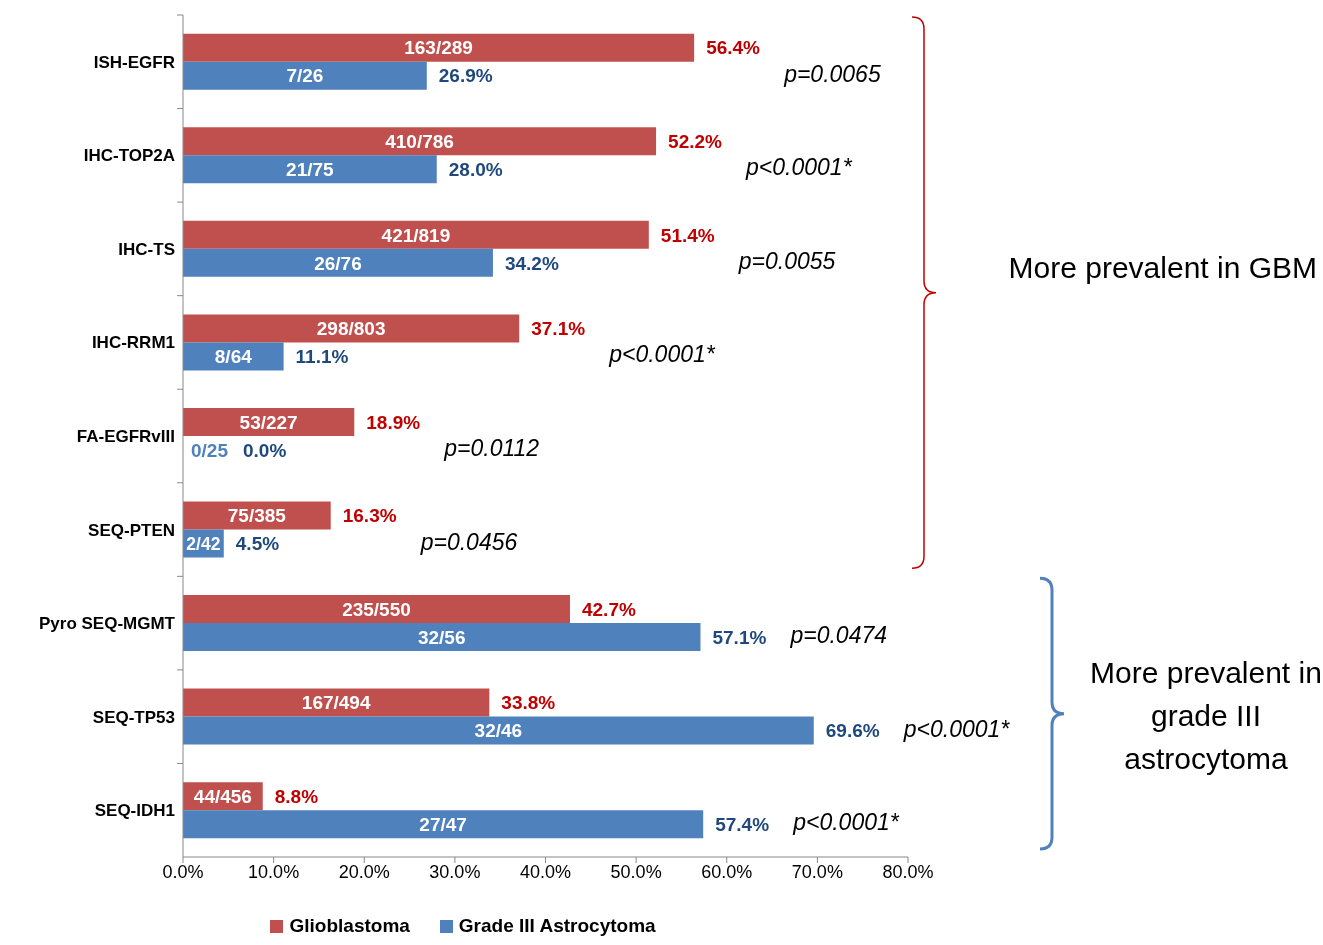  What do you see at coordinates (475, 170) in the screenshot?
I see `data-label: 28.0%` at bounding box center [475, 170].